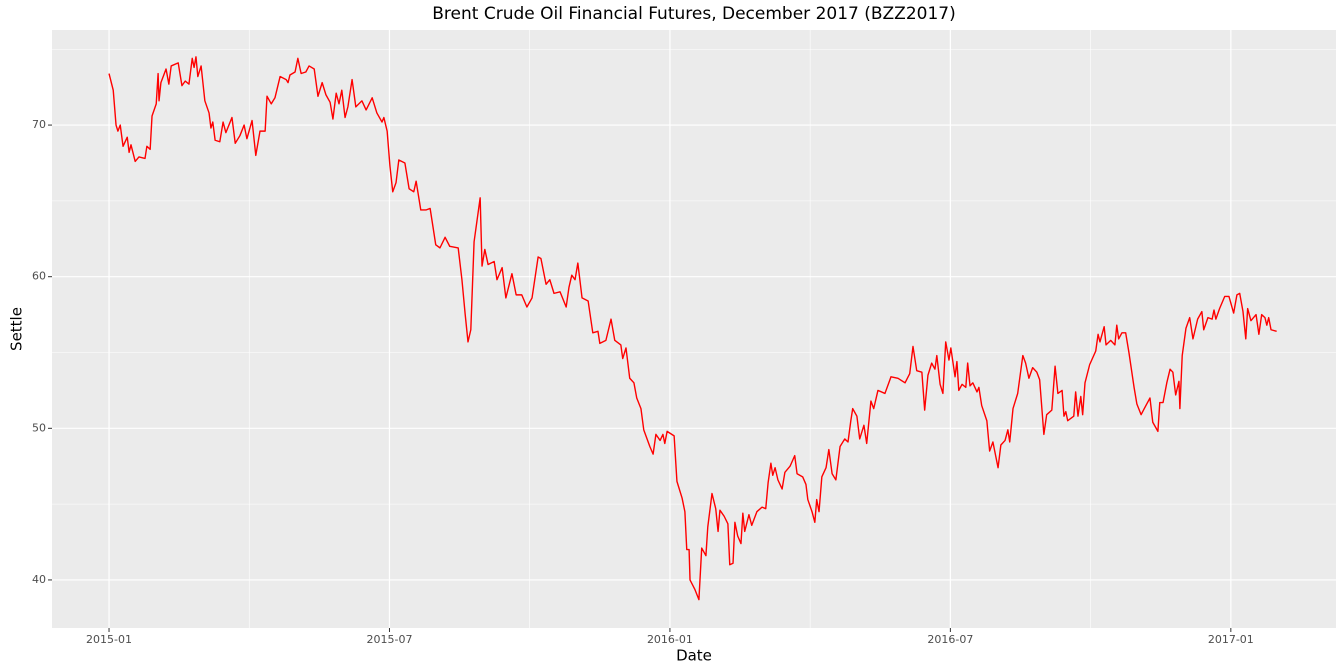 This screenshot has width=1344, height=672. I want to click on x-tick-label: 2015-01, so click(109, 639).